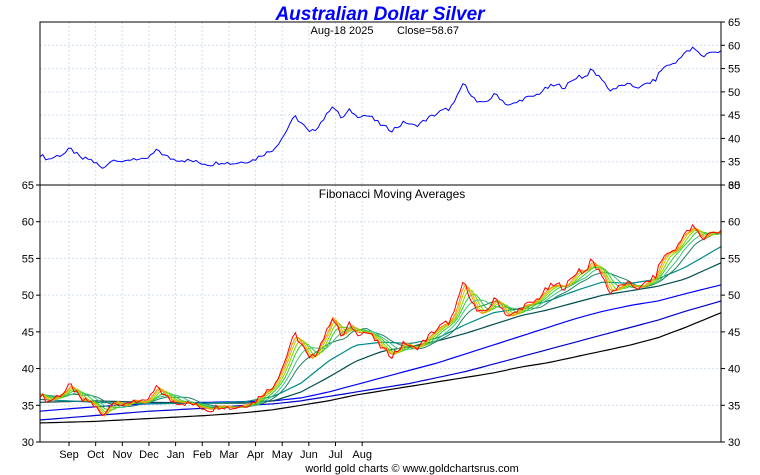 This screenshot has width=760, height=475. What do you see at coordinates (28, 296) in the screenshot?
I see `y-tick-label-left: 50` at bounding box center [28, 296].